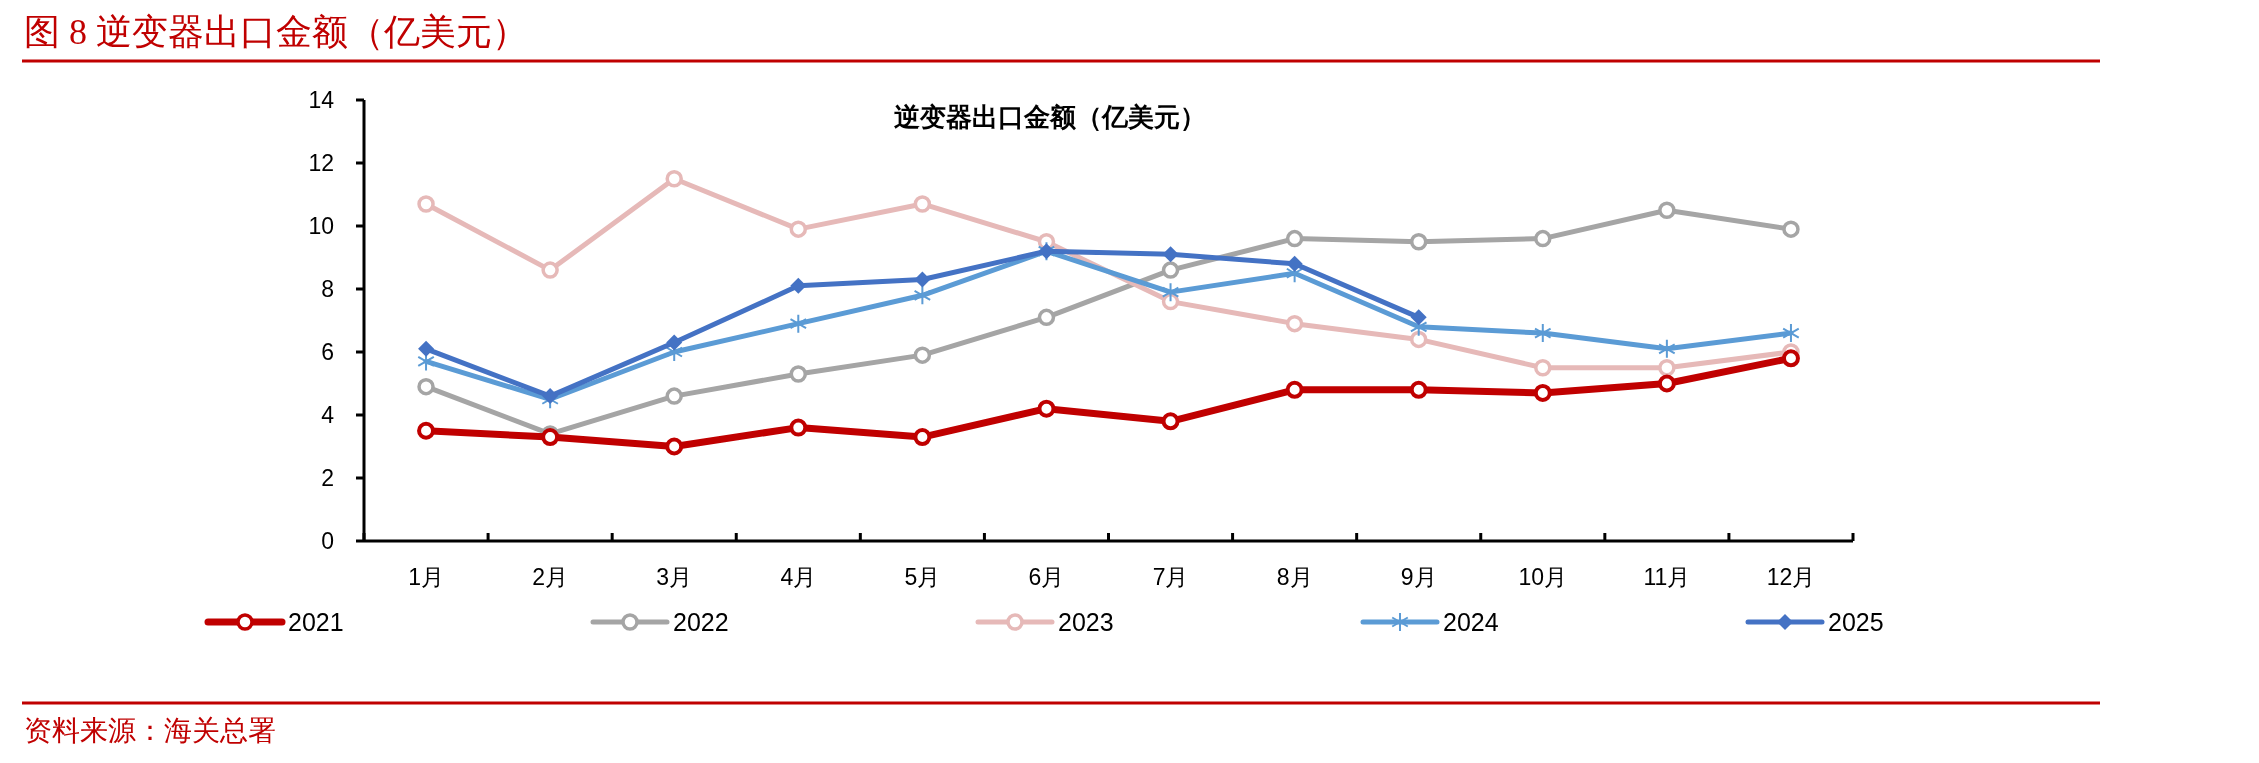  I want to click on y-tick-label: 14, so click(321, 100).